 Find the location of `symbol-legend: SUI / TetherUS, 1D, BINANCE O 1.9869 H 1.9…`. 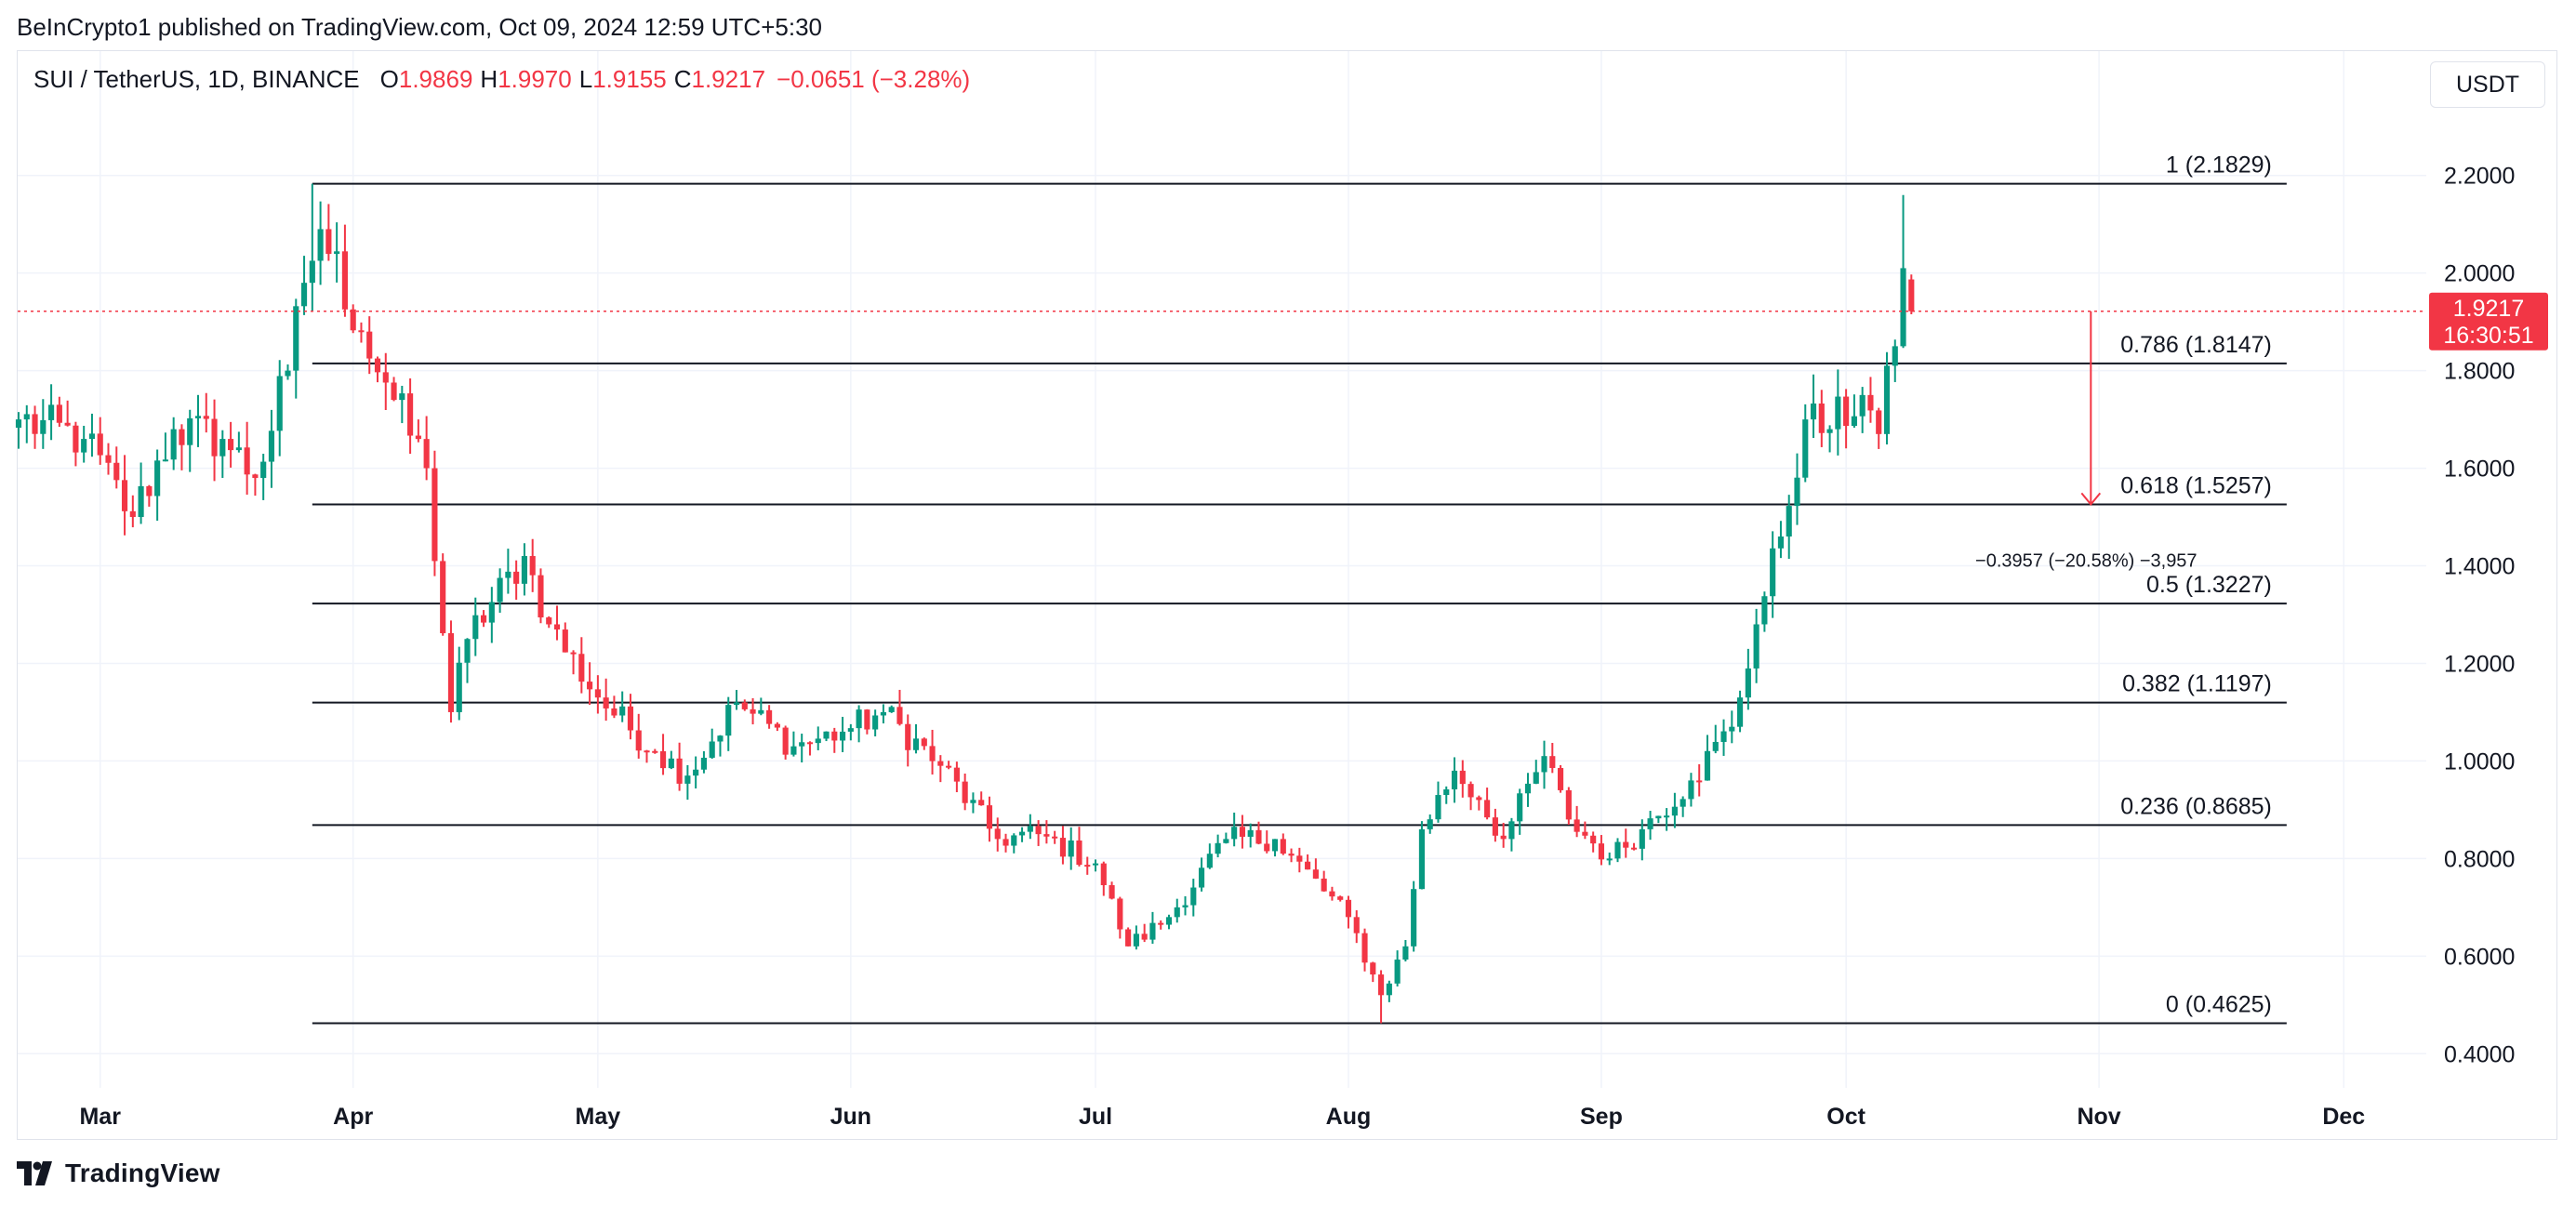

symbol-legend: SUI / TetherUS, 1D, BINANCE O 1.9869 H 1.9… is located at coordinates (501, 79).